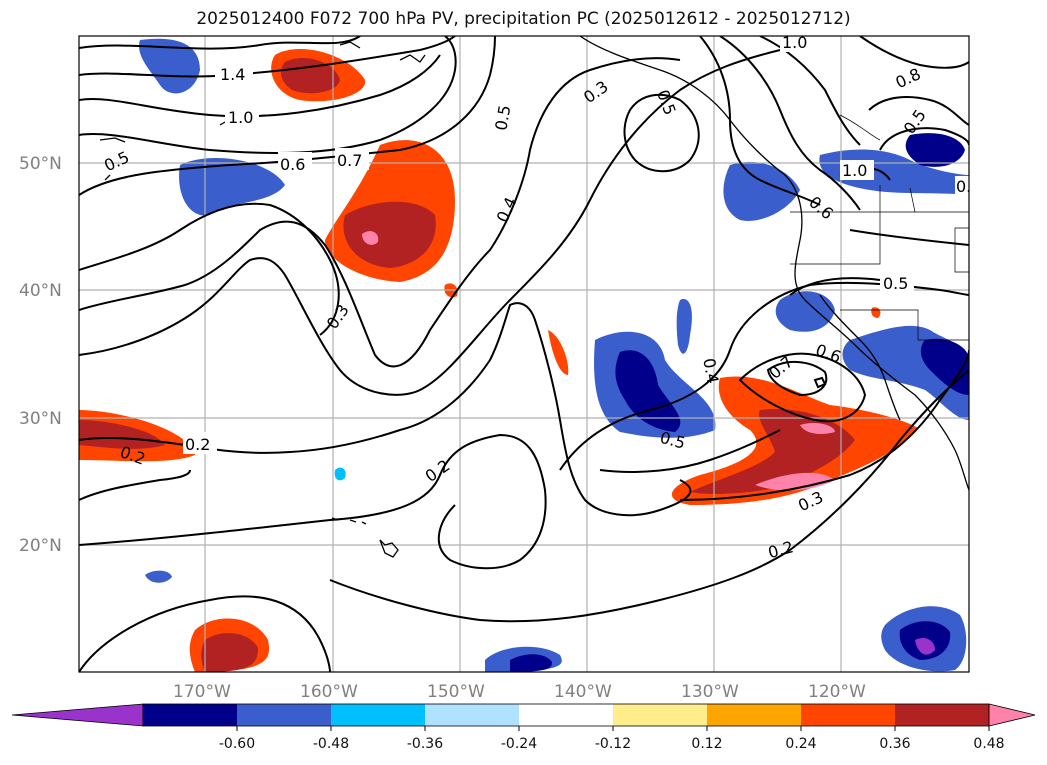  What do you see at coordinates (710, 371) in the screenshot?
I see `contour-label: 0.4` at bounding box center [710, 371].